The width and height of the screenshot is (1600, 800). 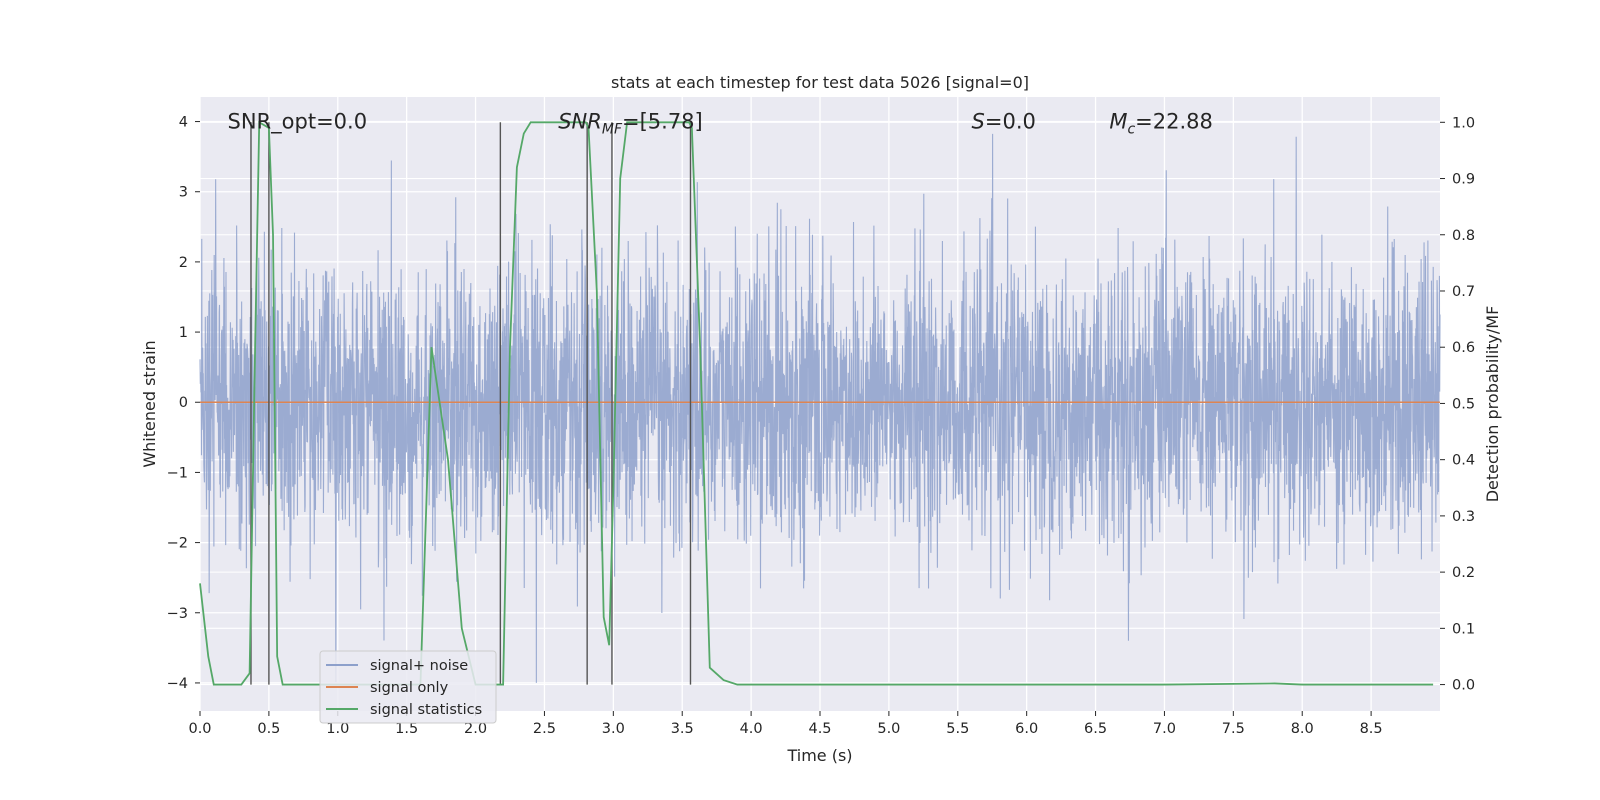 I want to click on x-tick-label: 4.0, so click(x=751, y=729).